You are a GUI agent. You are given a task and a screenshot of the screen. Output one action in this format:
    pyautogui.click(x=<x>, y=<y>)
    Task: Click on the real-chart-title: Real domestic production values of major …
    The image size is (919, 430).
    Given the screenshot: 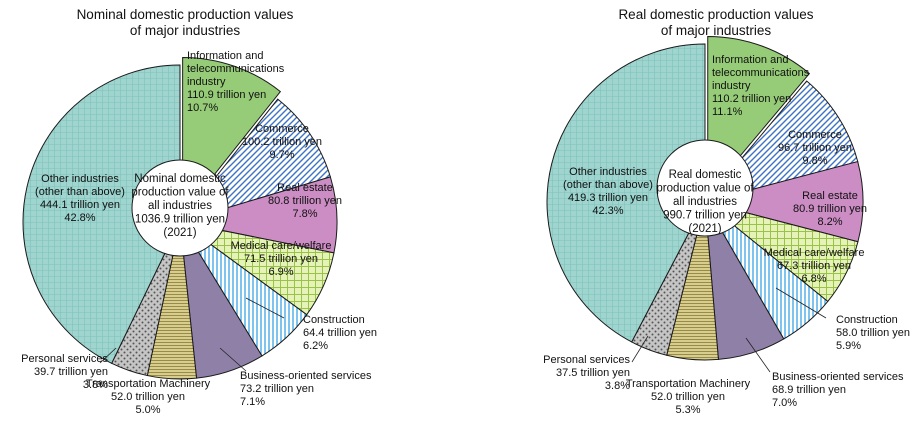 What is the action you would take?
    pyautogui.click(x=715, y=22)
    